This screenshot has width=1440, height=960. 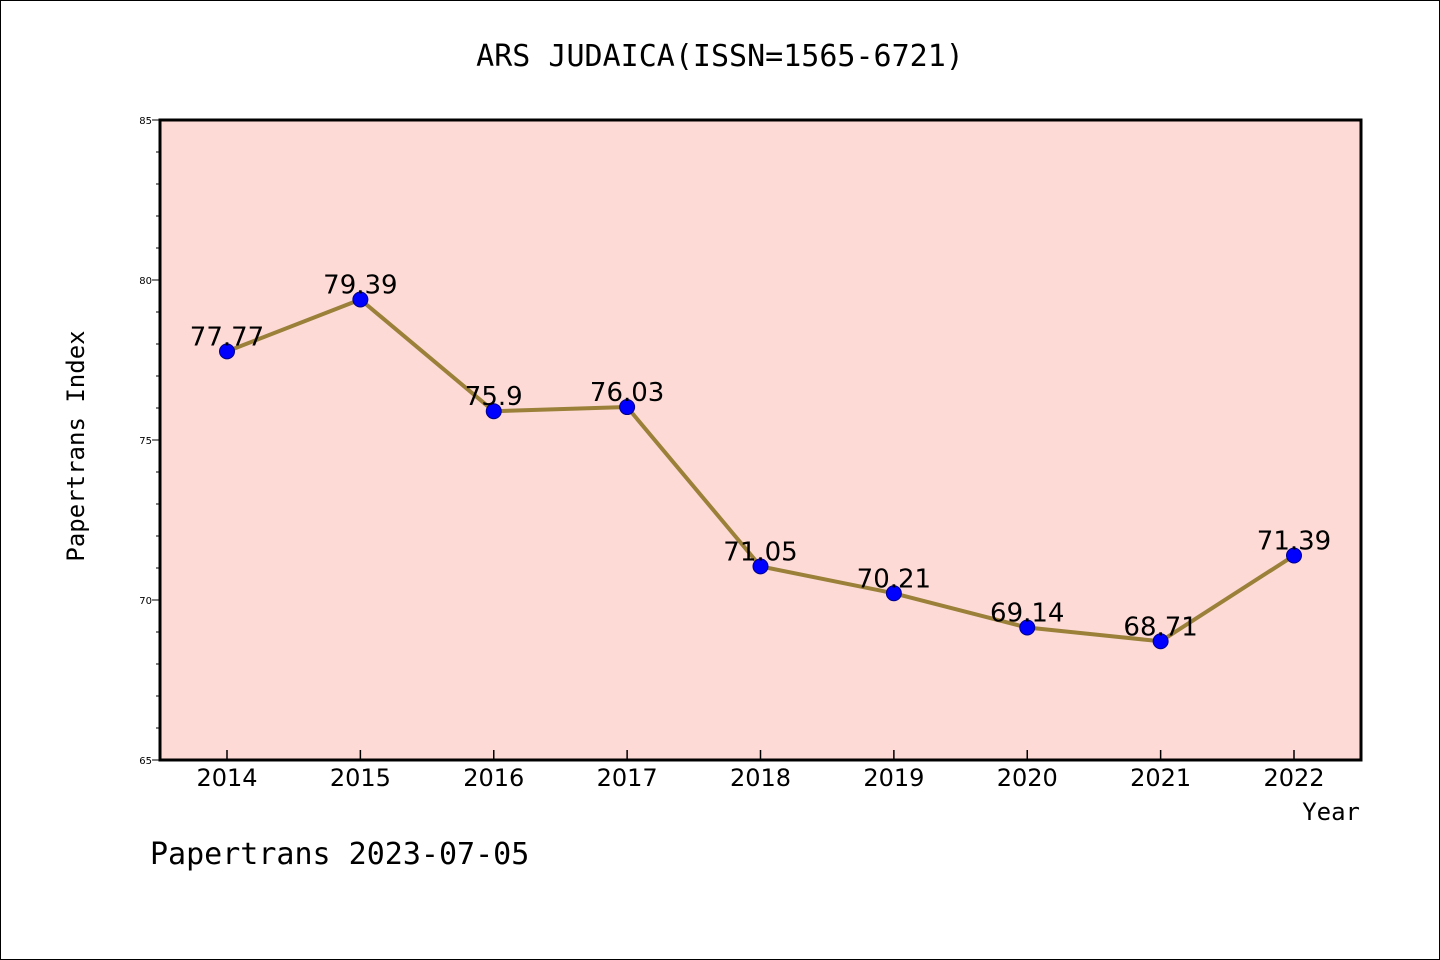 I want to click on x-tick-label: 2018, so click(x=760, y=778).